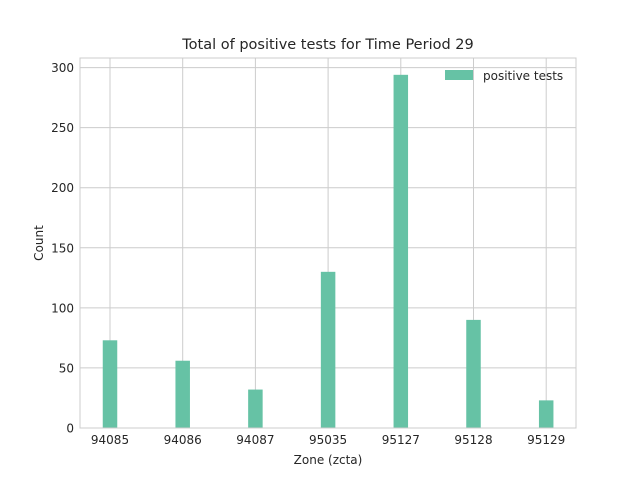 Image resolution: width=640 pixels, height=484 pixels. What do you see at coordinates (110, 440) in the screenshot?
I see `x-tick-label: 94085` at bounding box center [110, 440].